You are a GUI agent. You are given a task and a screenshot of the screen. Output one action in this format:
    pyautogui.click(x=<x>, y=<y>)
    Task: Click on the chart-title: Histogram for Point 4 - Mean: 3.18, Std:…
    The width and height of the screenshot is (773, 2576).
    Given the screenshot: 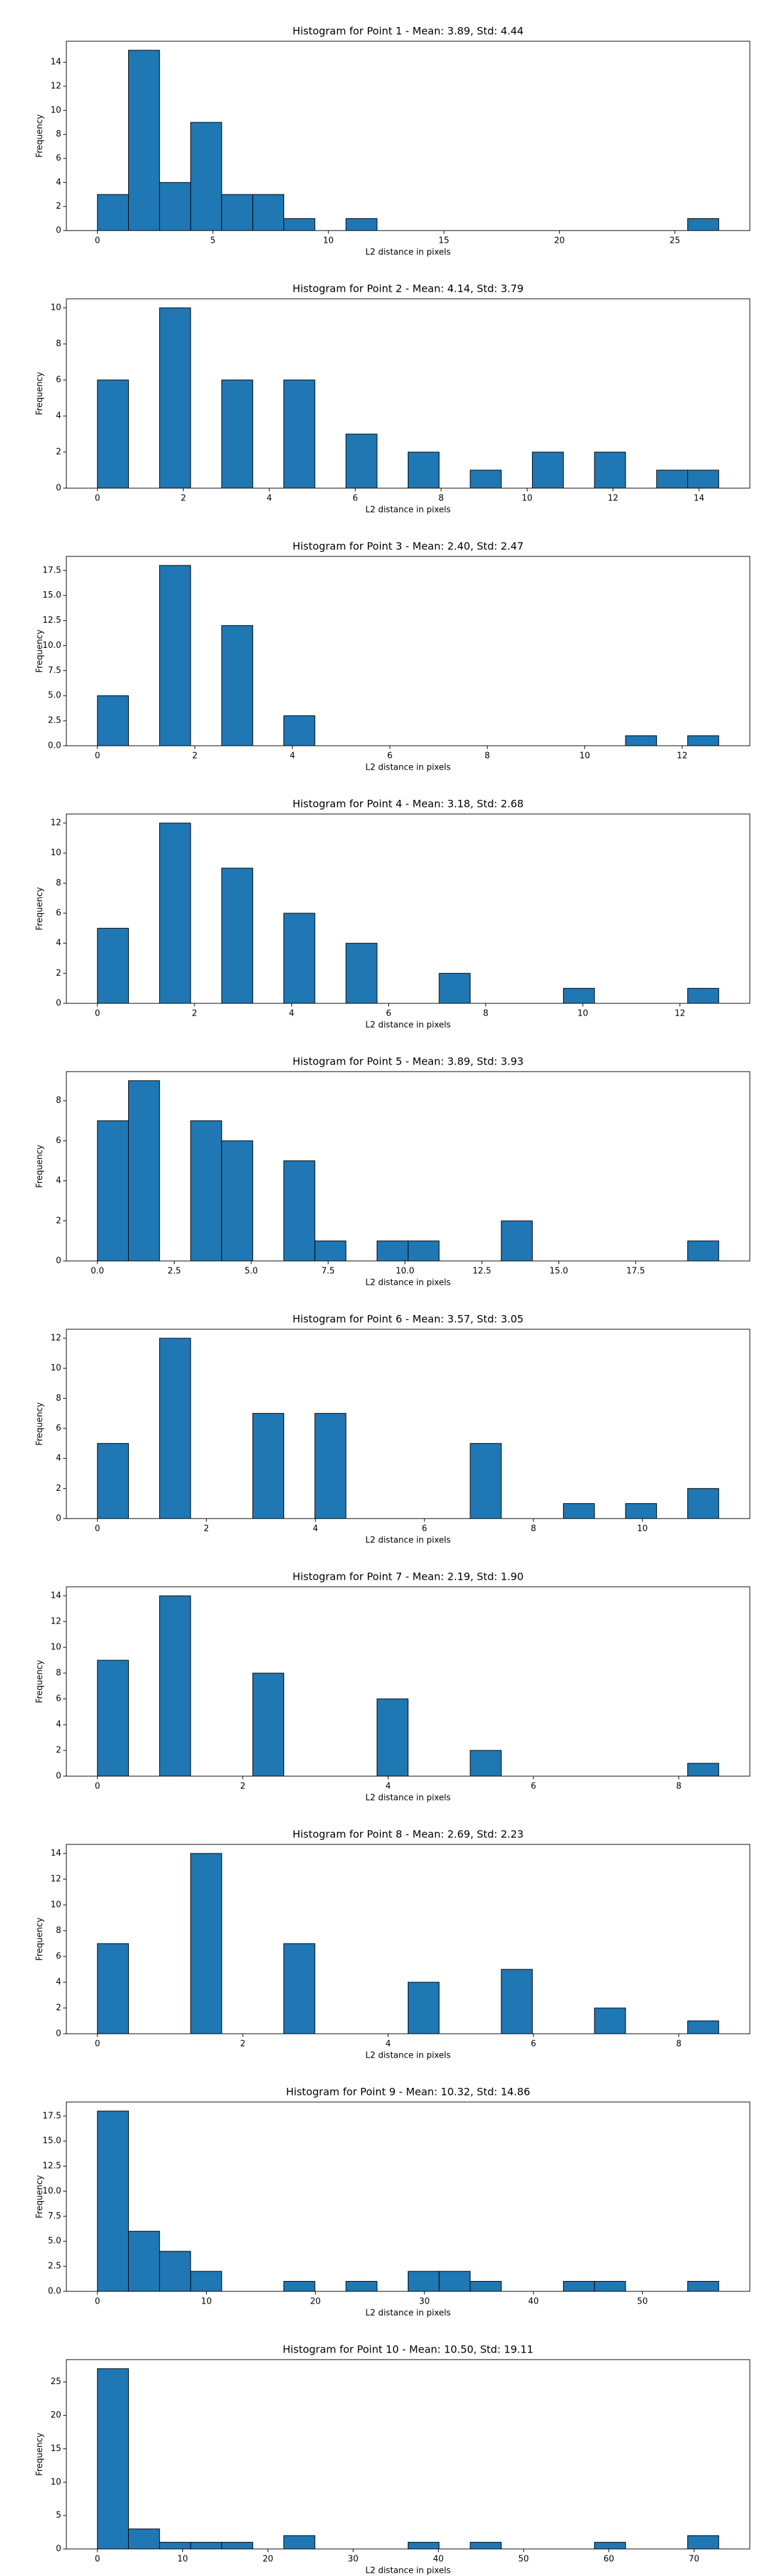 What is the action you would take?
    pyautogui.click(x=408, y=804)
    